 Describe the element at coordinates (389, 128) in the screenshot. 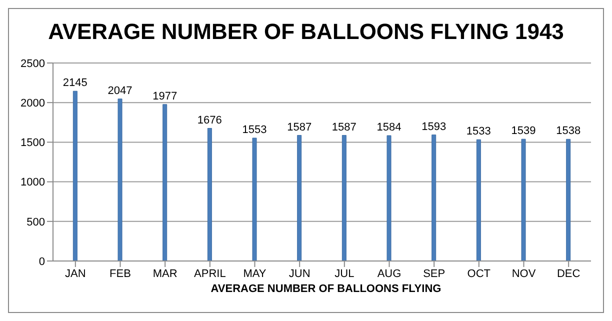

I see `data-label: 1584` at that location.